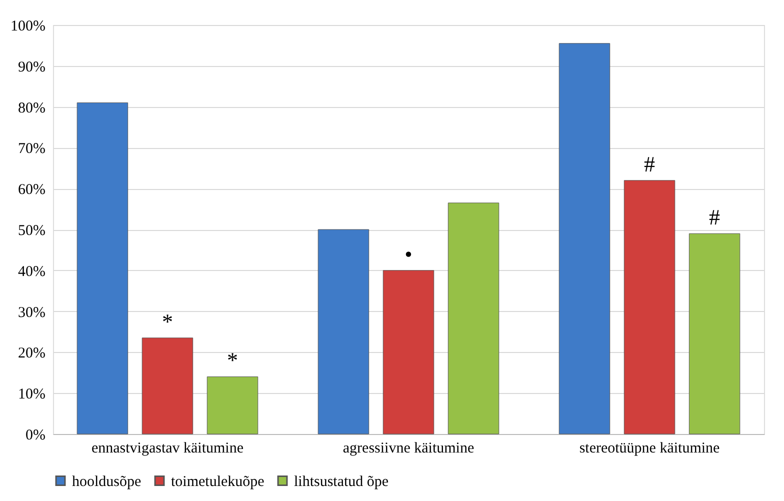 Image resolution: width=784 pixels, height=501 pixels. I want to click on y-tick-label: 90%, so click(32, 67).